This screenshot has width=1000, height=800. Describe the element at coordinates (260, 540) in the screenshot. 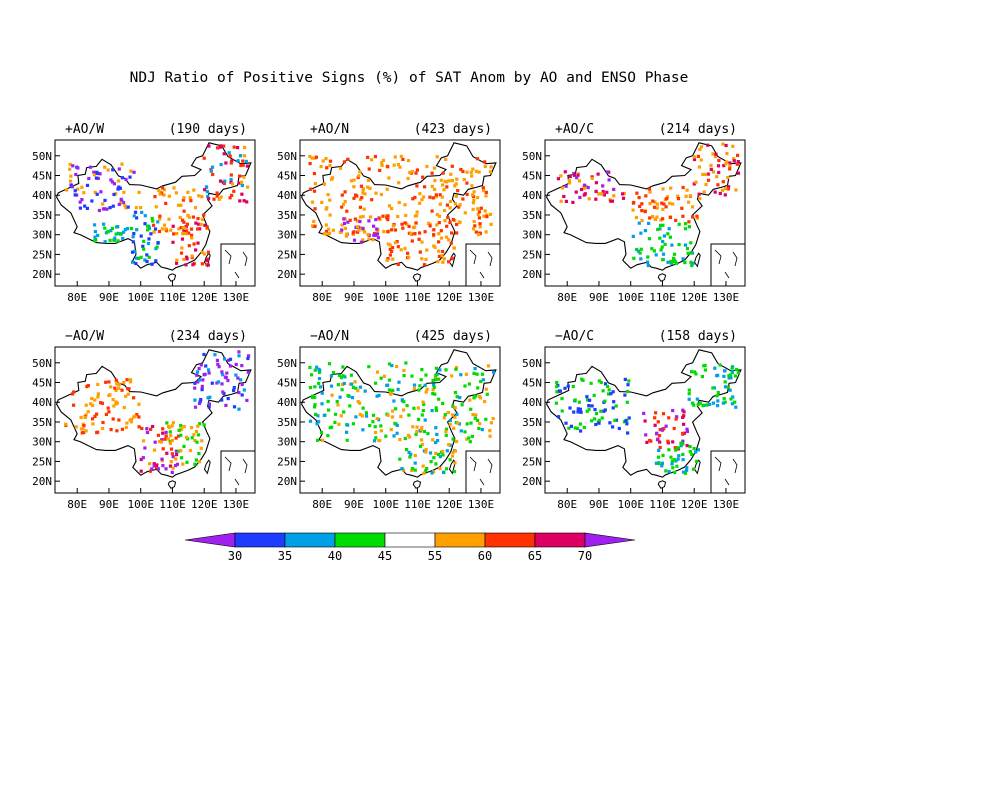

I see `colorbar-segment` at that location.